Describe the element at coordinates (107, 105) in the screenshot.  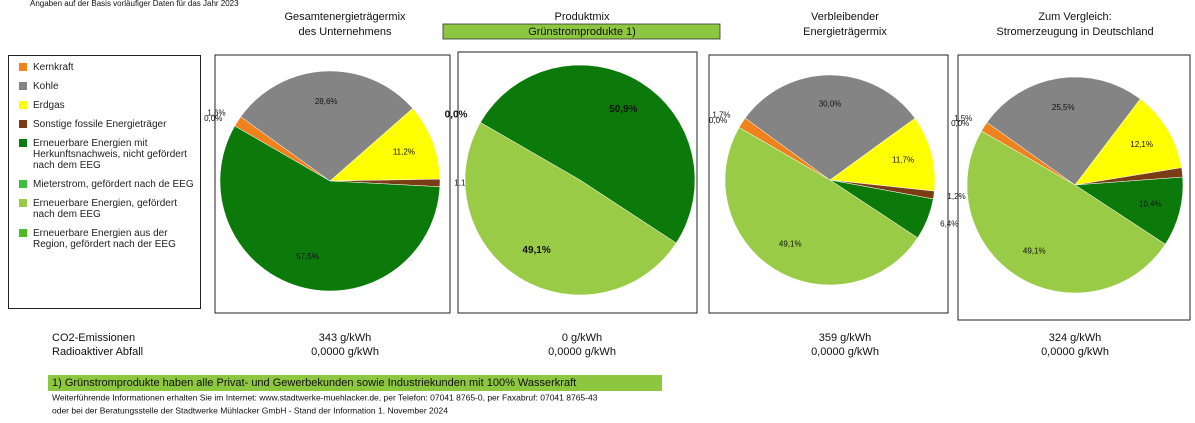
I see `legend-item: Erdgas` at that location.